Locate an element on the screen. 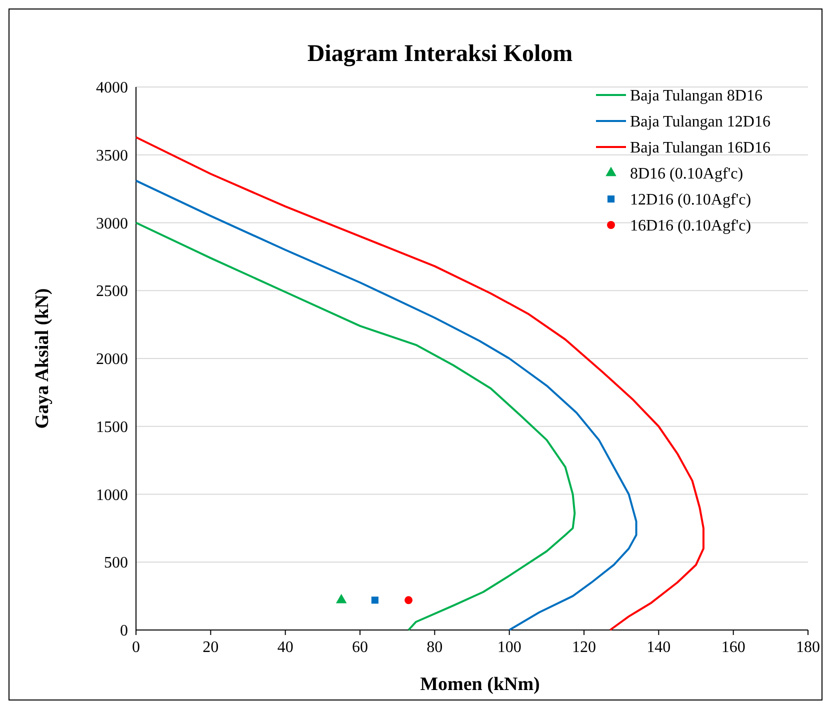 The width and height of the screenshot is (824, 702). x-tick-label: 20 is located at coordinates (210, 647).